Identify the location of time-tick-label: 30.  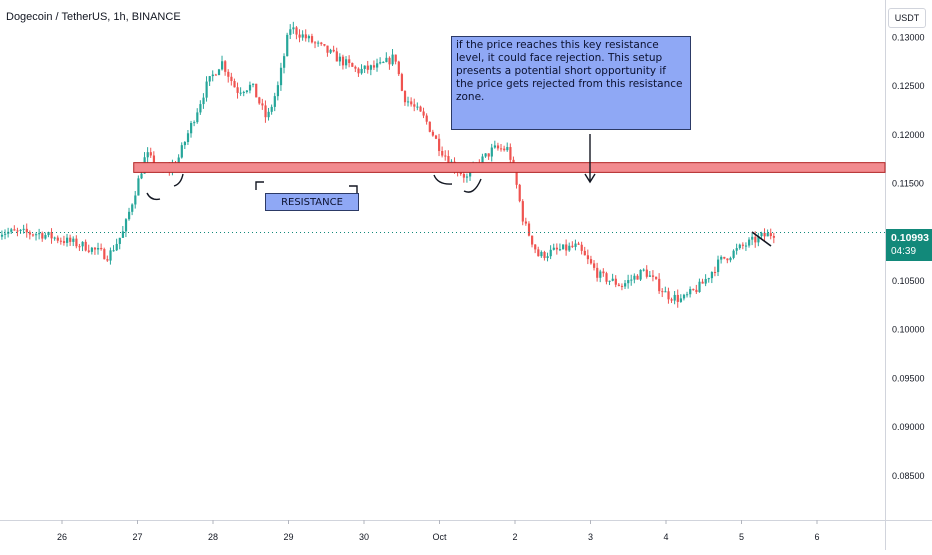
(364, 537).